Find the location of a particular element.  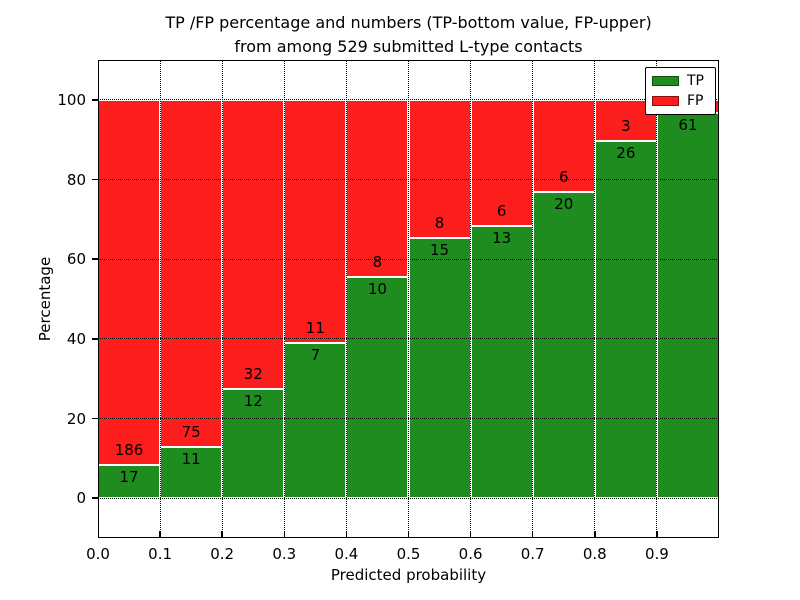

bar-label-tp: 15 is located at coordinates (440, 250).